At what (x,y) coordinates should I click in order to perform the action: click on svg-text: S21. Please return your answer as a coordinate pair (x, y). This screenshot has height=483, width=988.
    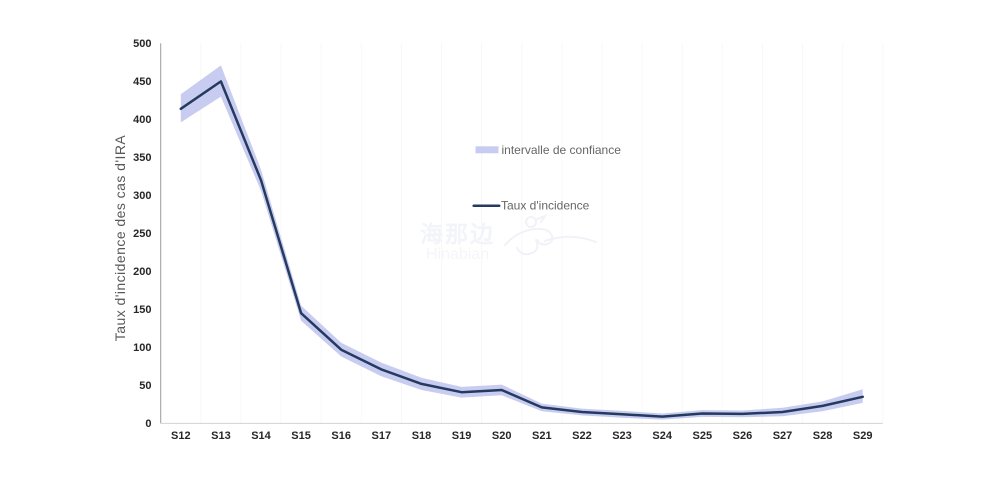
    Looking at the image, I should click on (542, 436).